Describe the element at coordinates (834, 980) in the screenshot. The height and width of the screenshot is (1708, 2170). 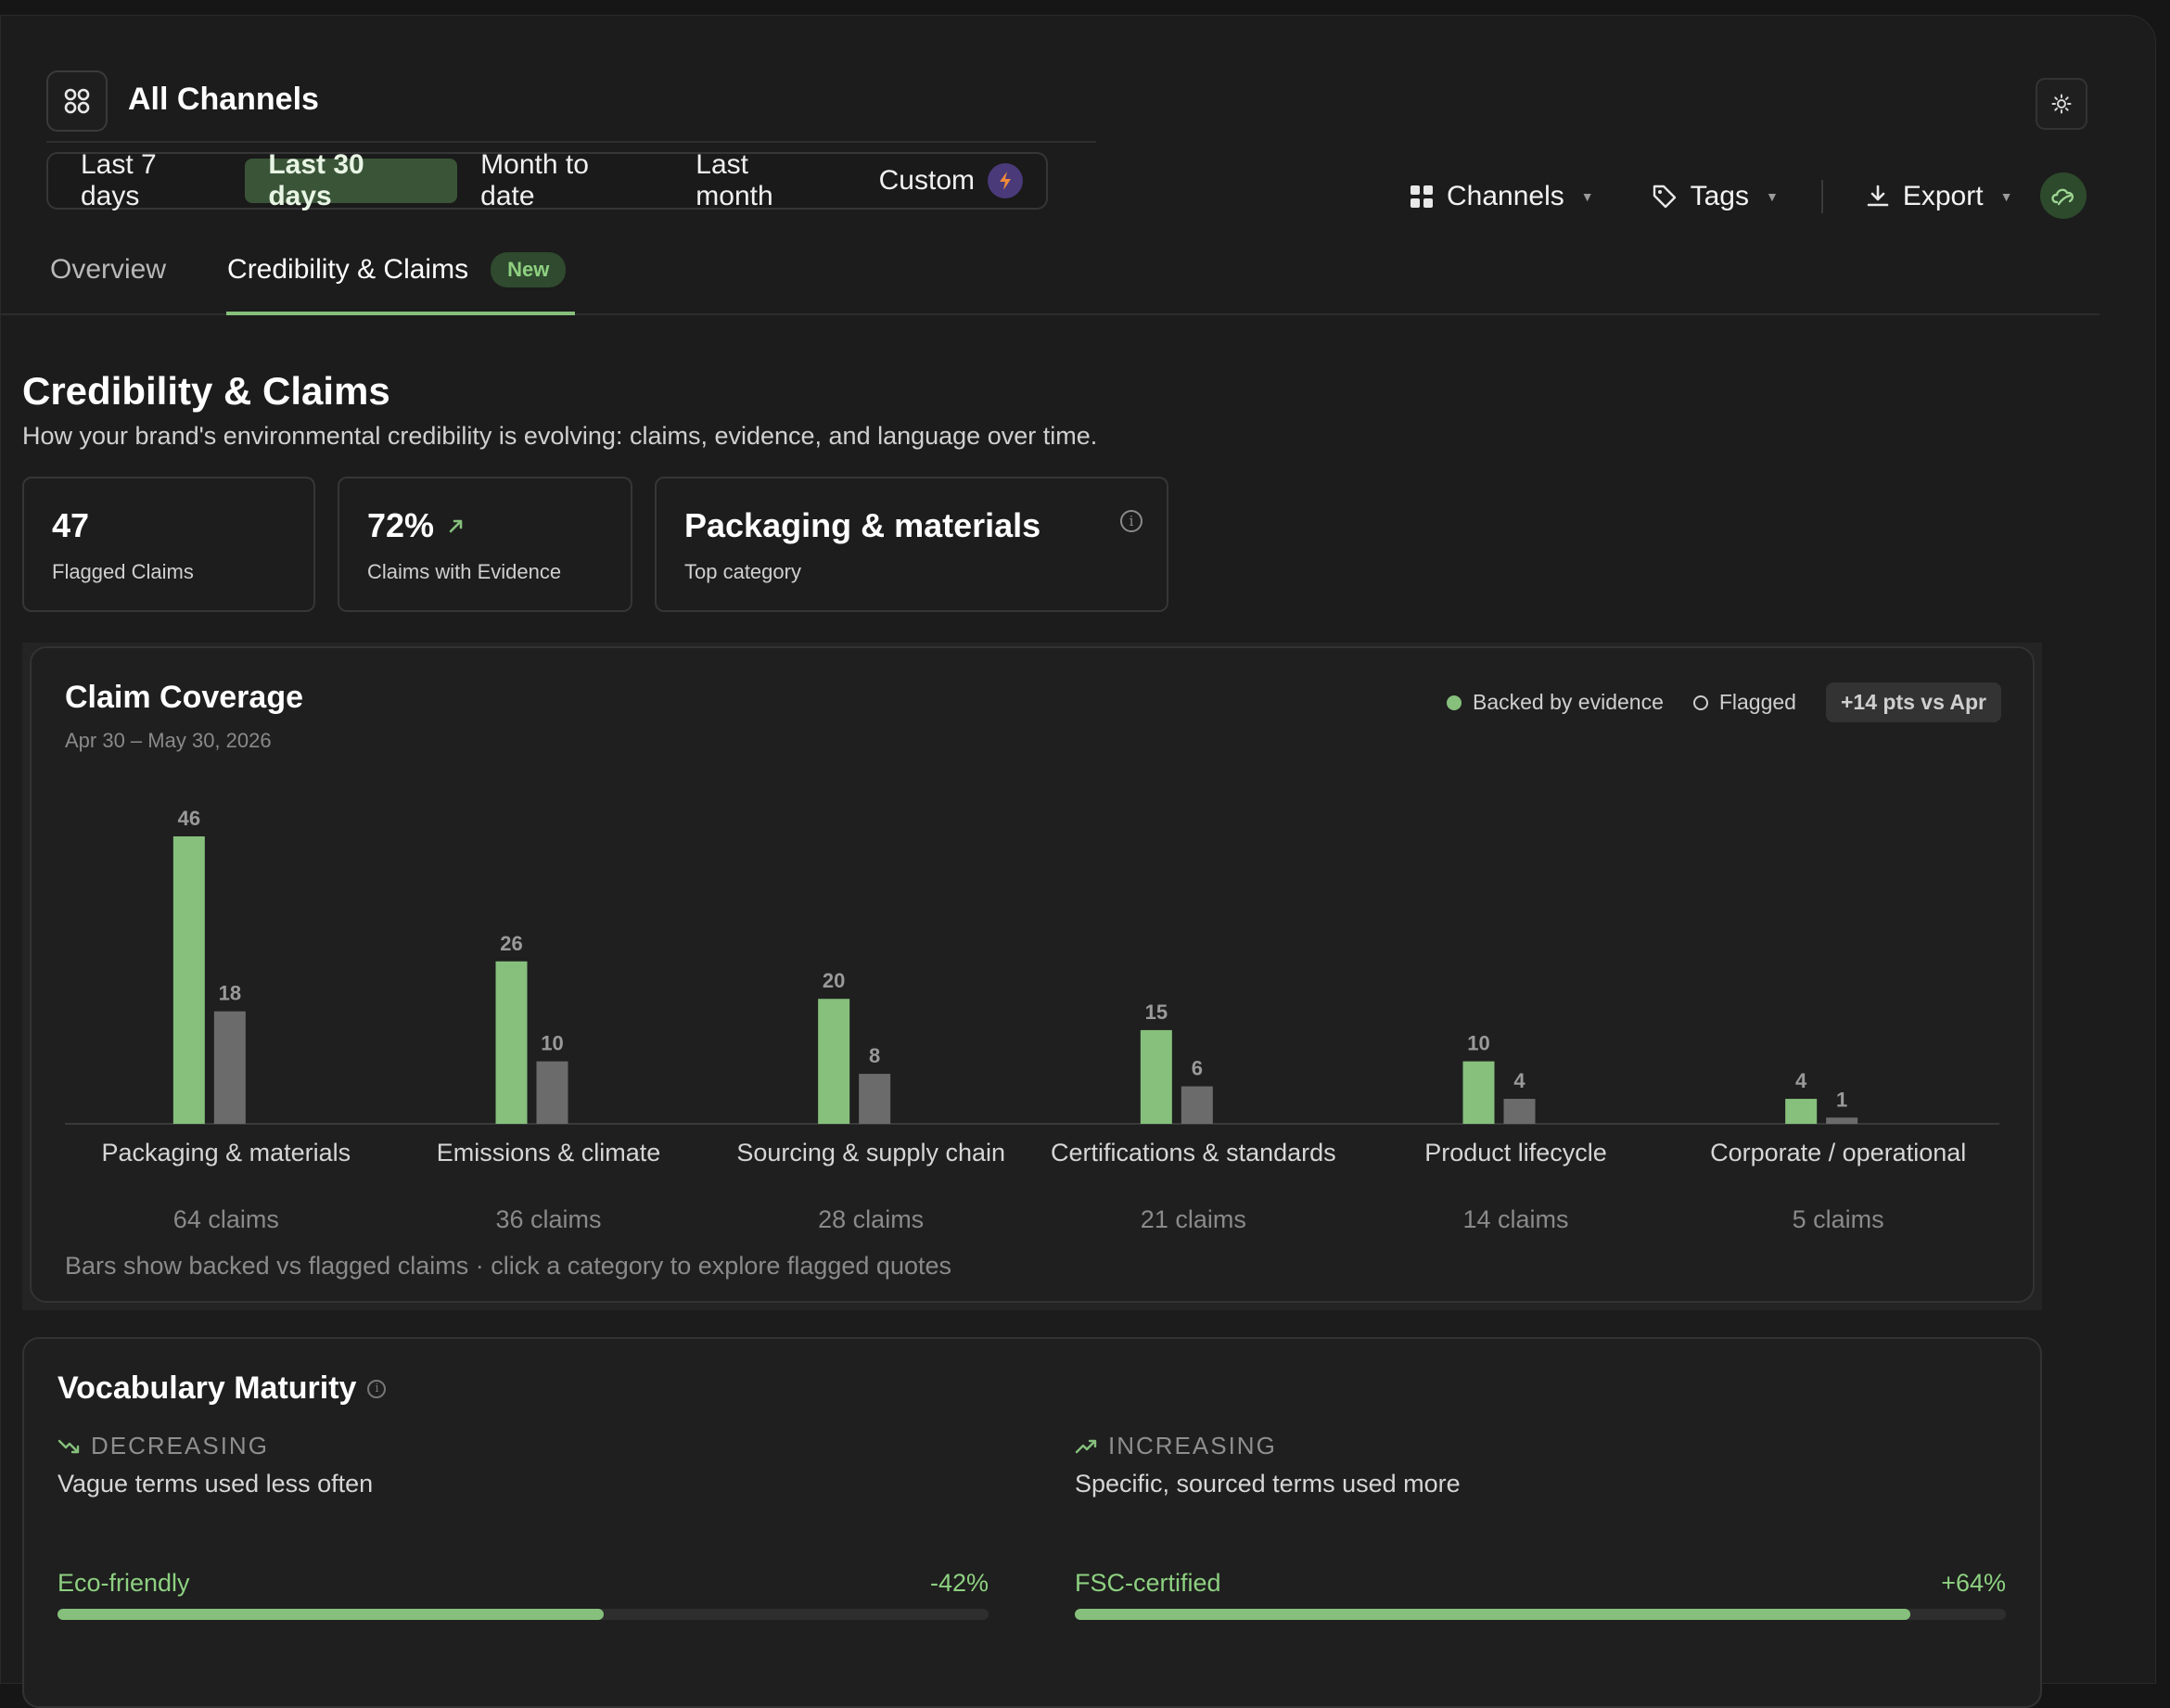
I see `data-label-backed: 20` at that location.